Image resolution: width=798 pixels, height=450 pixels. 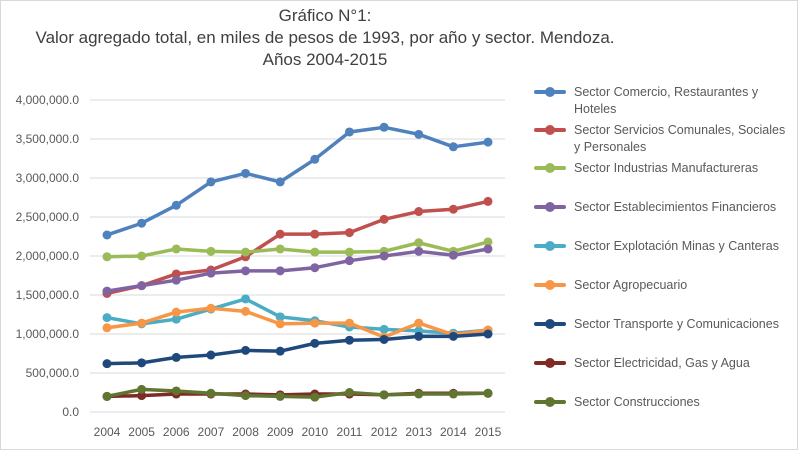 I want to click on y-tick-label: 4,000,000.0, so click(x=48, y=100).